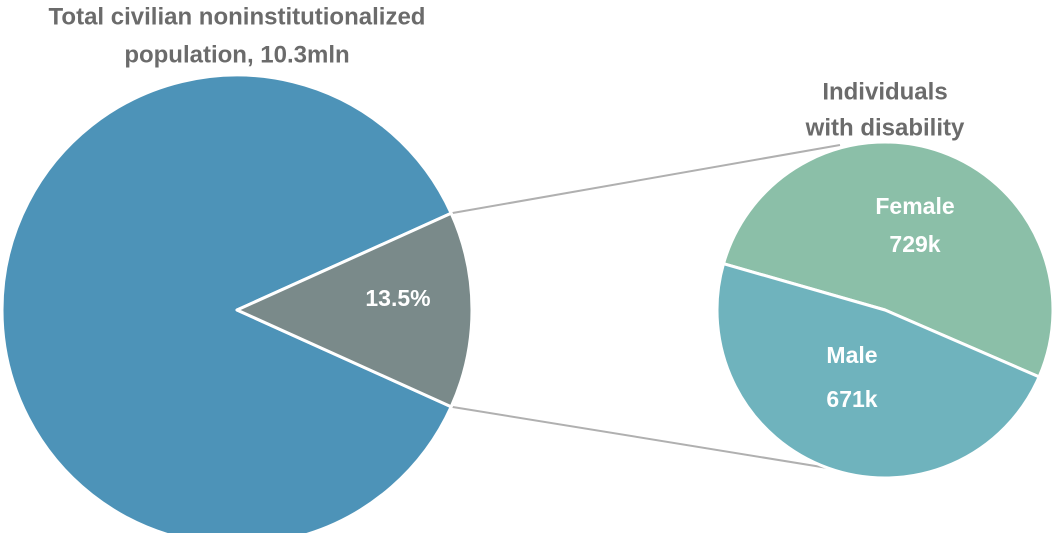  What do you see at coordinates (237, 16) in the screenshot?
I see `chart-title: Total civilian noninstitutionalized` at bounding box center [237, 16].